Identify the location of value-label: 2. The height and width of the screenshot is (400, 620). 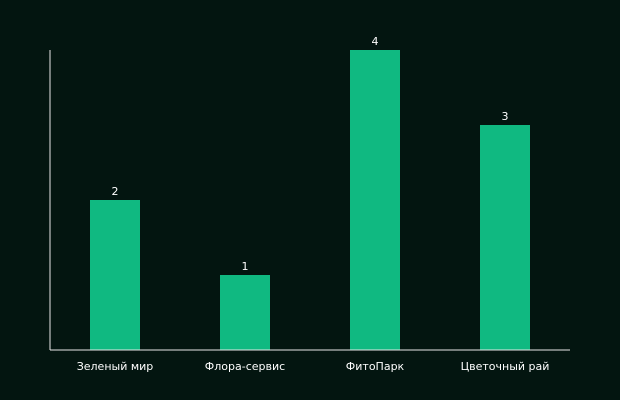
(115, 191).